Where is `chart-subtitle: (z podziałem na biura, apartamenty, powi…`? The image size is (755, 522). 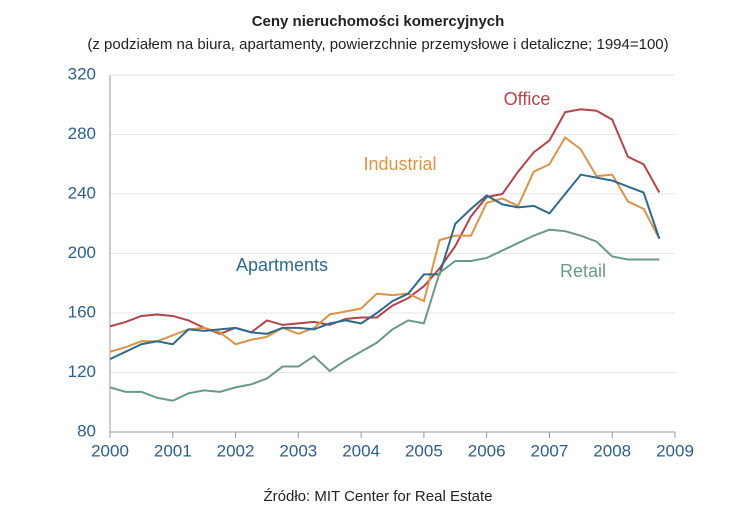
chart-subtitle: (z podziałem na biura, apartamenty, powi… is located at coordinates (377, 44).